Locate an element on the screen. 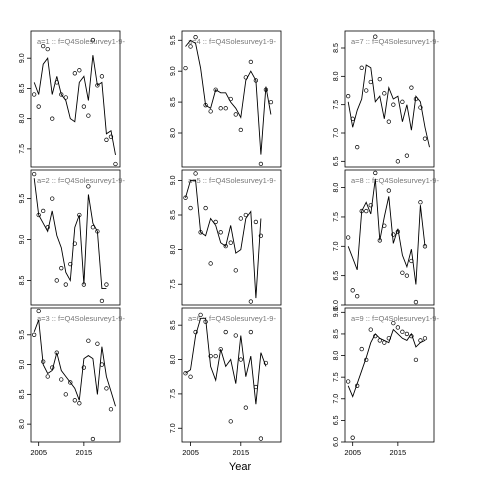 The width and height of the screenshot is (480, 480). panel-label: a=8 :: f=Q4Solesurvey1-9- is located at coordinates (395, 180).